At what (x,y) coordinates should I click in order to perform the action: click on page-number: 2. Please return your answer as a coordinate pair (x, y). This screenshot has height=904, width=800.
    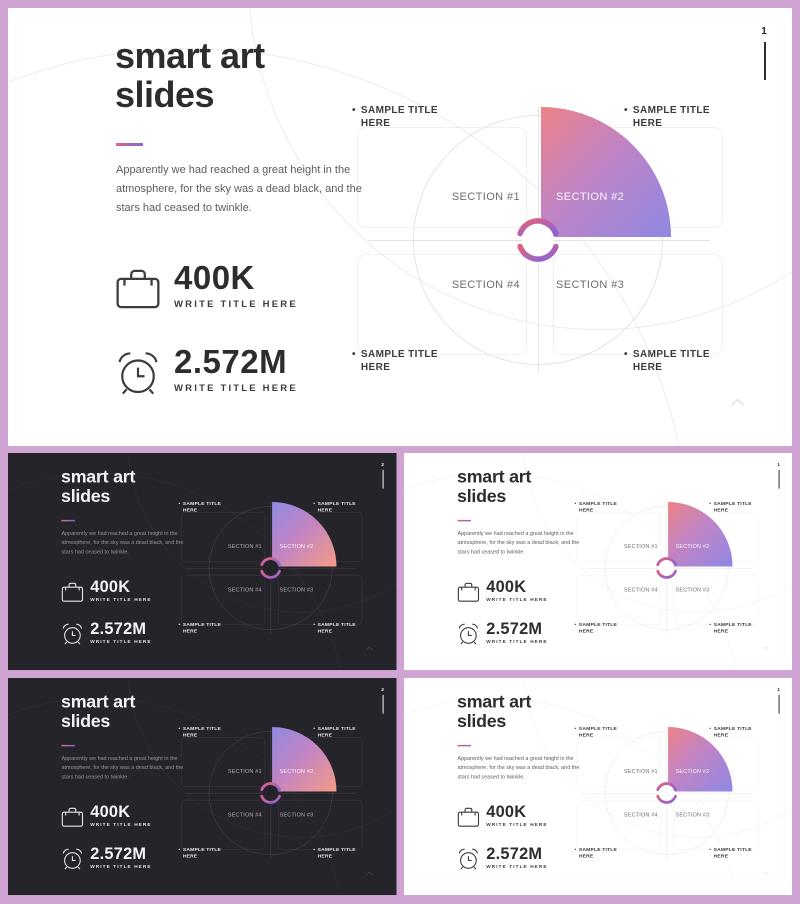
    Looking at the image, I should click on (382, 689).